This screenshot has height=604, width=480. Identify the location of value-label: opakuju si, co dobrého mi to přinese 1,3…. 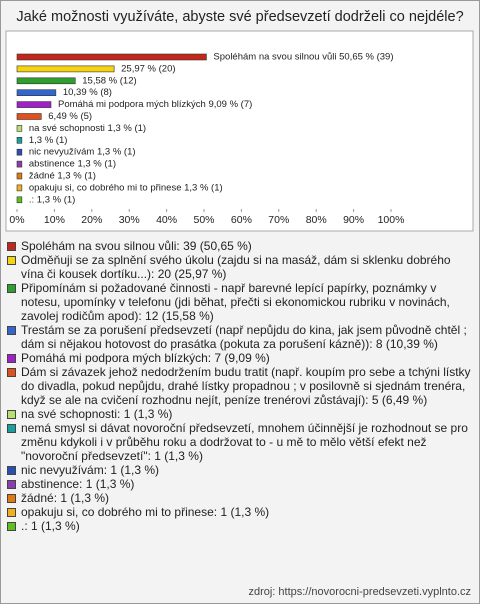
(126, 187).